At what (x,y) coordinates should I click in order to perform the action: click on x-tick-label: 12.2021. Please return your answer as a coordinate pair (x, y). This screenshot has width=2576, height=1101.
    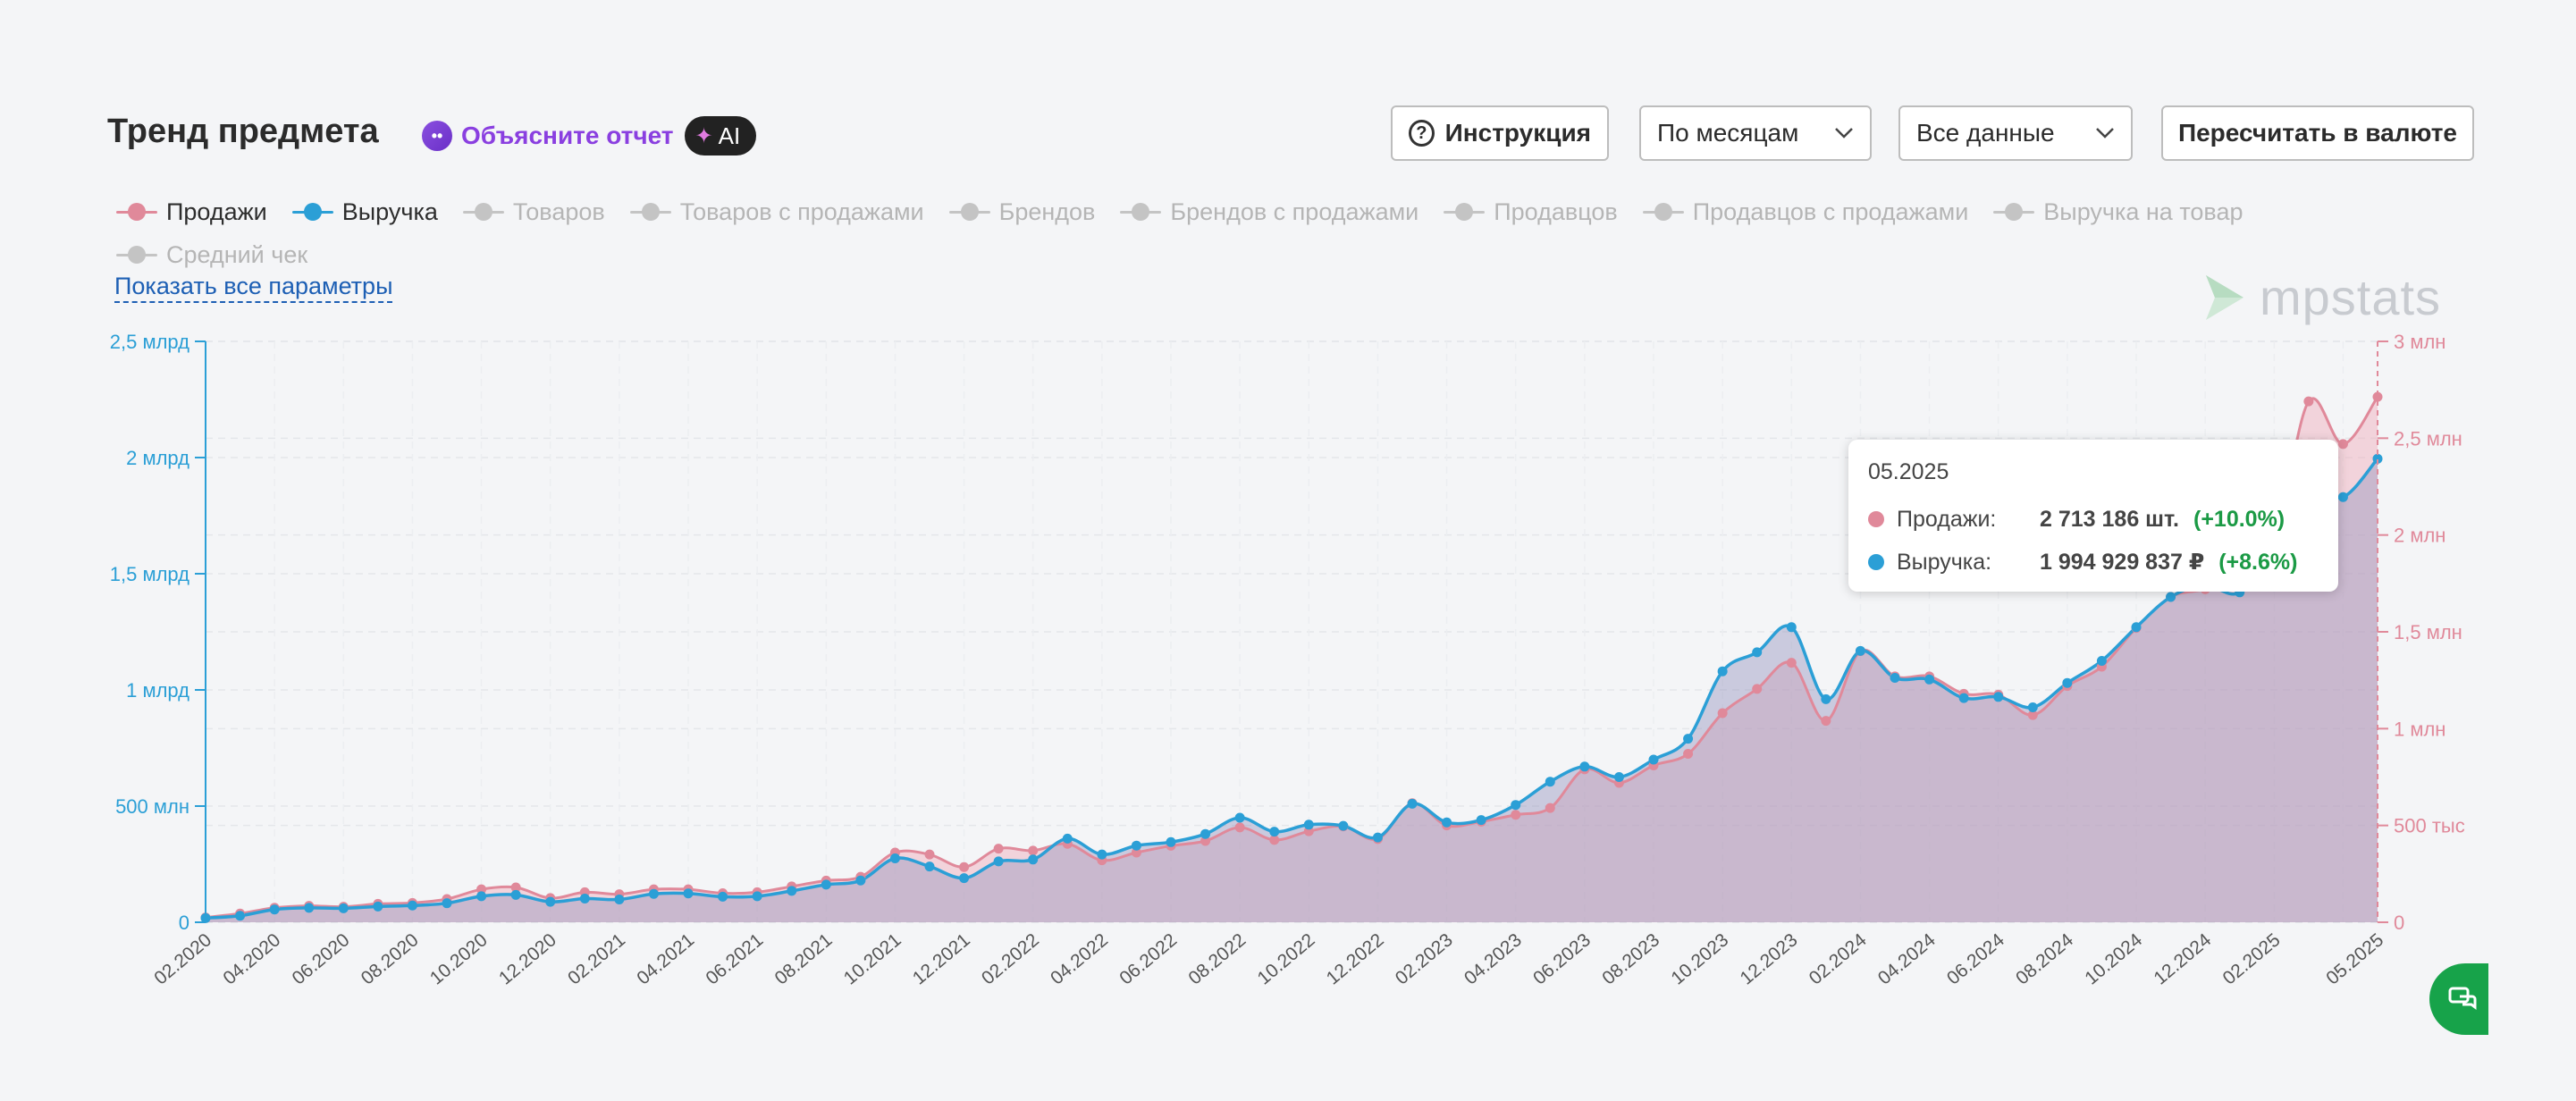
    Looking at the image, I should click on (942, 959).